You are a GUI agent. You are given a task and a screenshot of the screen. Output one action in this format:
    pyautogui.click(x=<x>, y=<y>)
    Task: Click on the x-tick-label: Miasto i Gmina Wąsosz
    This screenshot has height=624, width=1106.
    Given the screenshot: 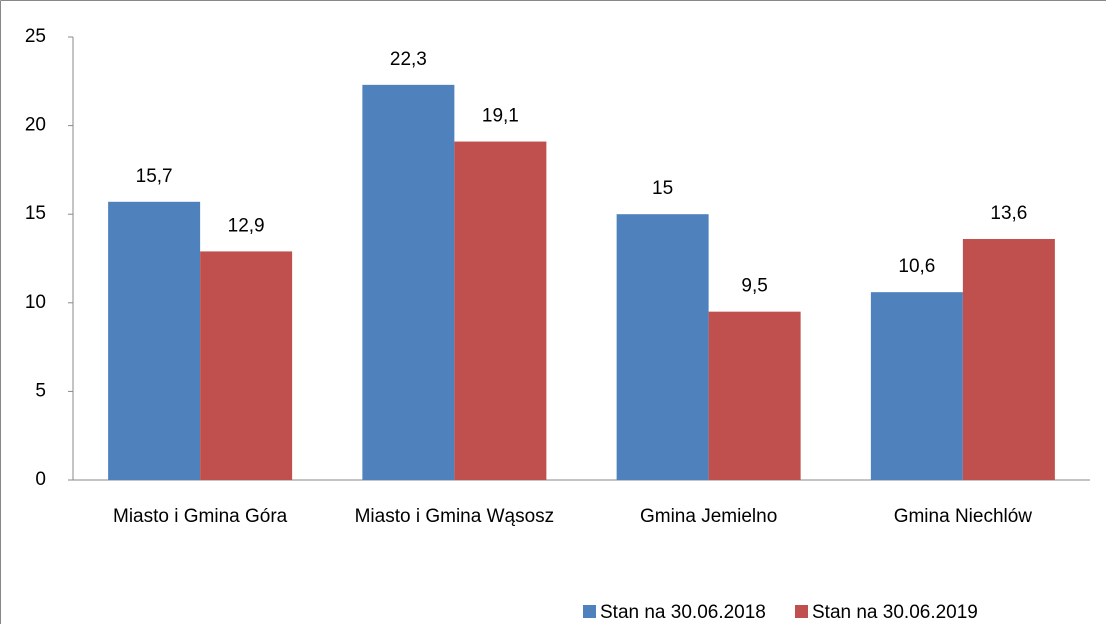 What is the action you would take?
    pyautogui.click(x=455, y=516)
    